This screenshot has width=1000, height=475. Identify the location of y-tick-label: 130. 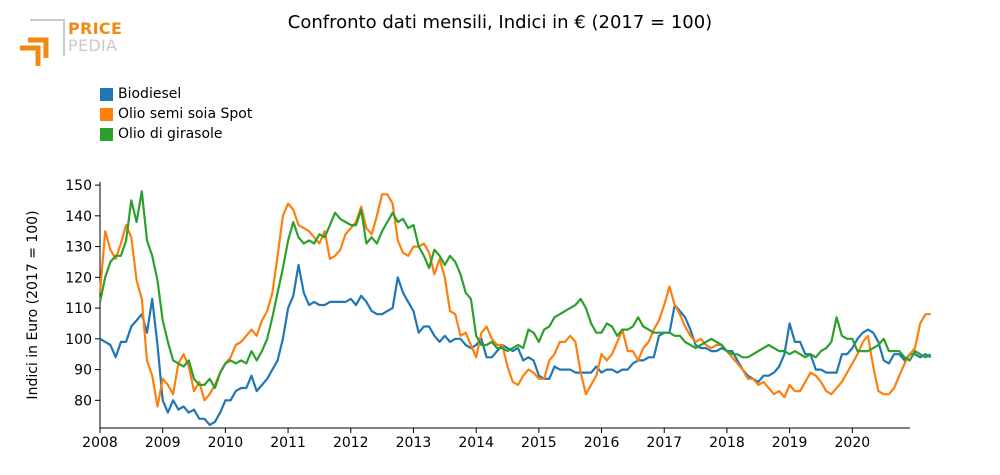
(78, 248).